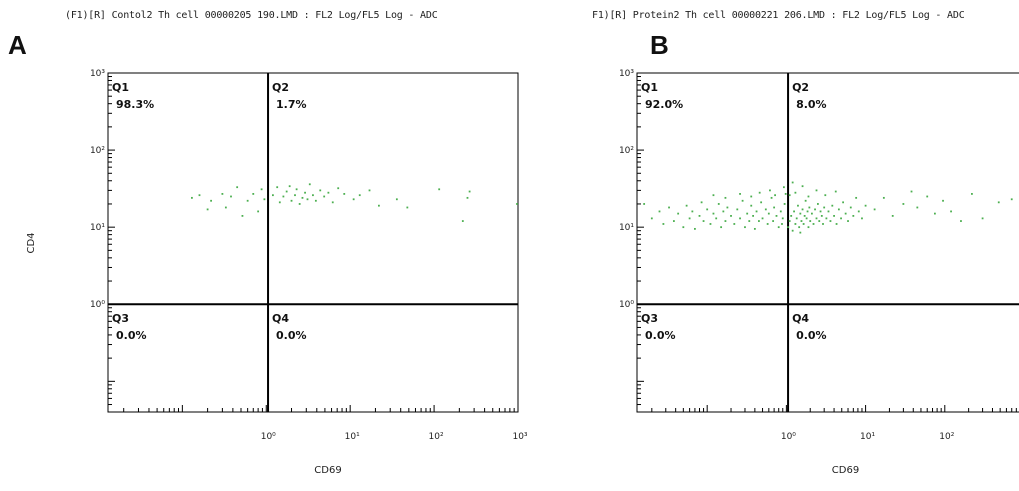 The height and width of the screenshot is (491, 1019). What do you see at coordinates (845, 470) in the screenshot?
I see `x-axis-title: CD69` at bounding box center [845, 470].